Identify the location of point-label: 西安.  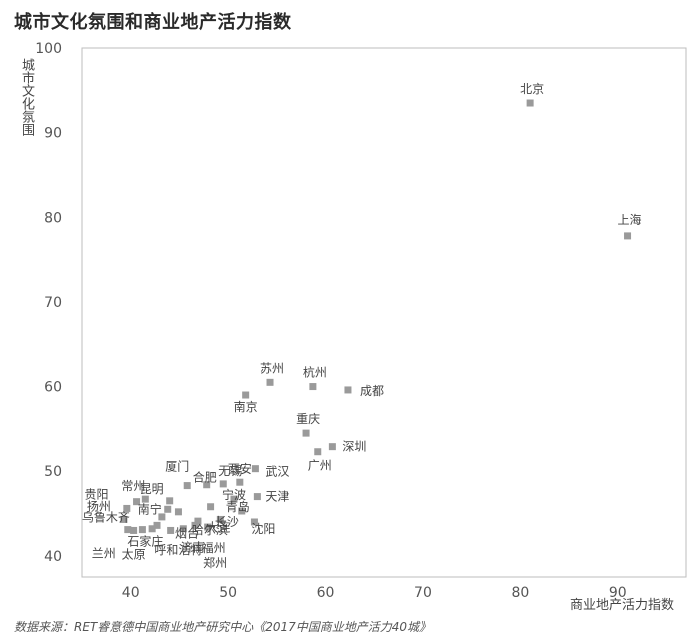
(240, 468).